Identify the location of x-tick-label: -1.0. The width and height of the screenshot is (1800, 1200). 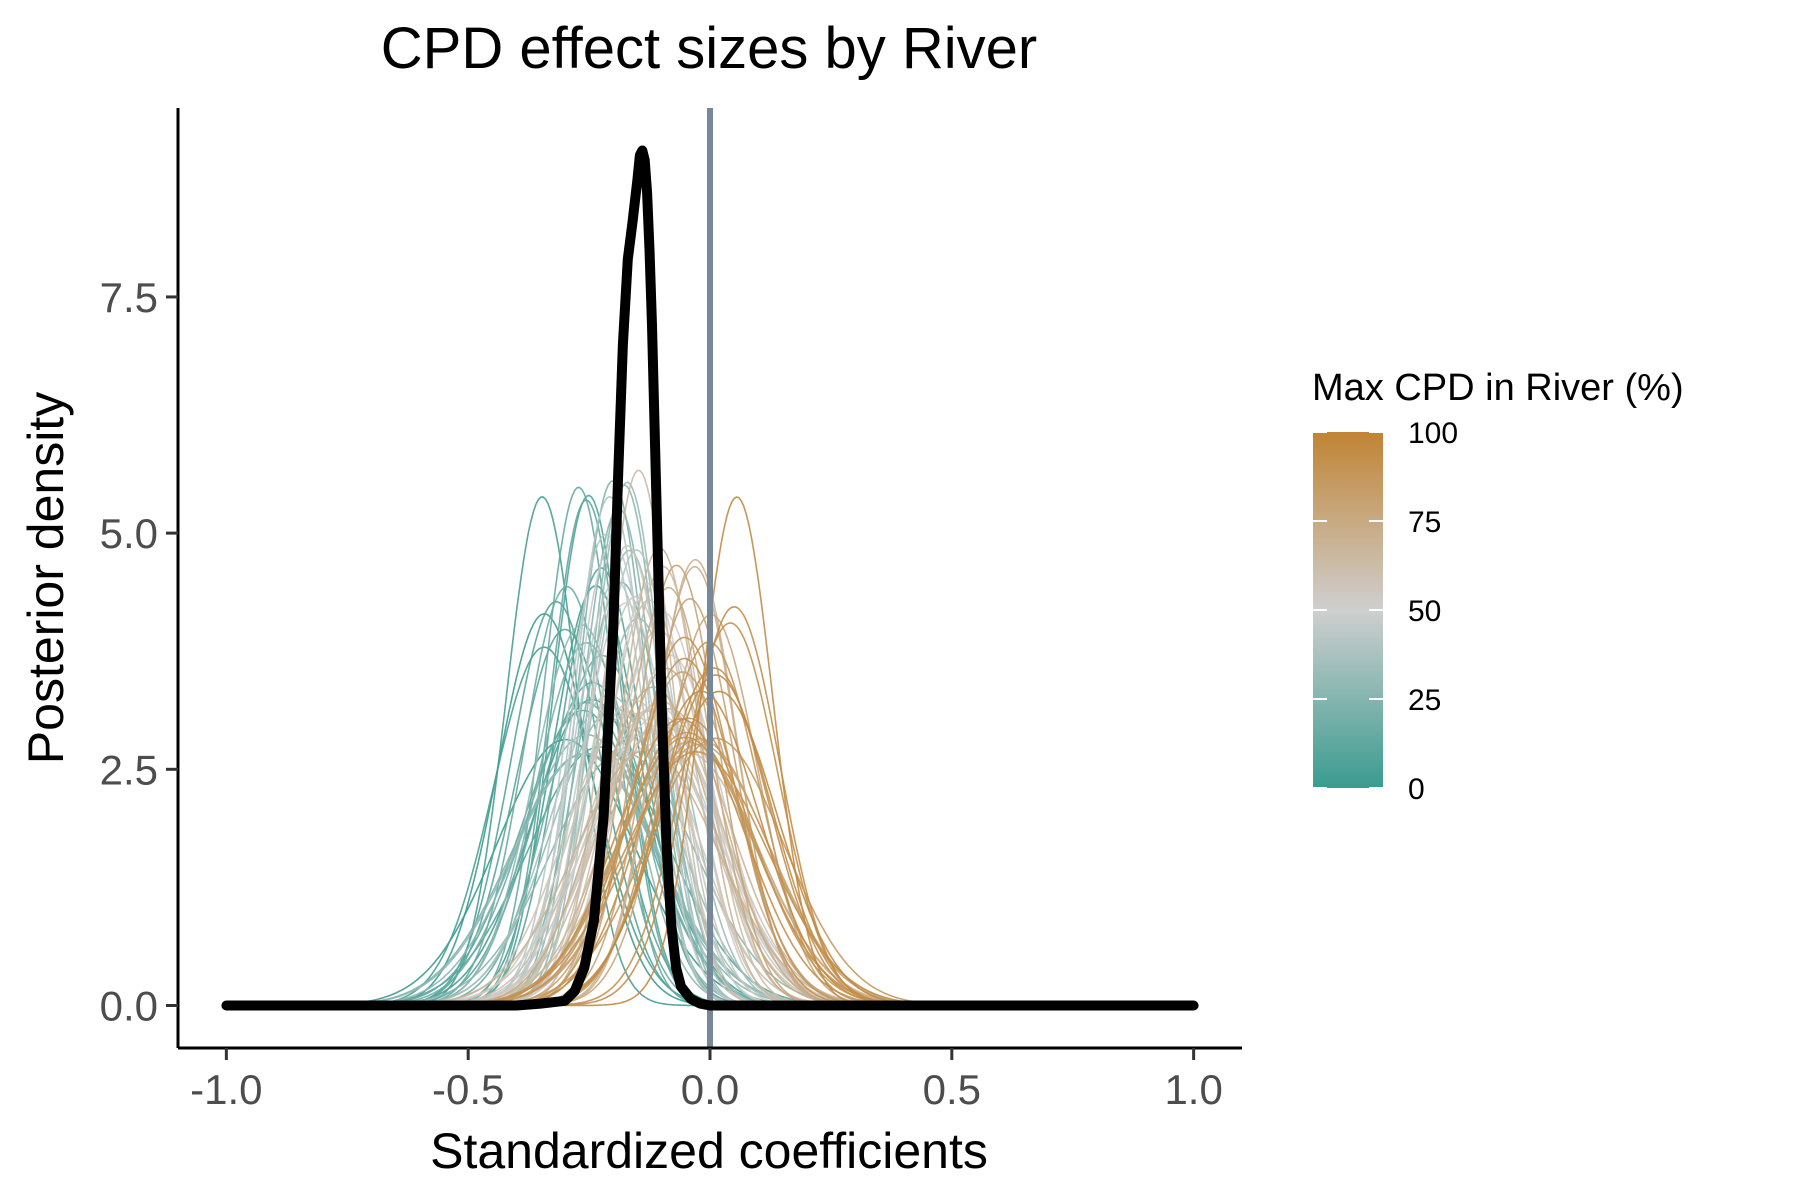
(226, 1089).